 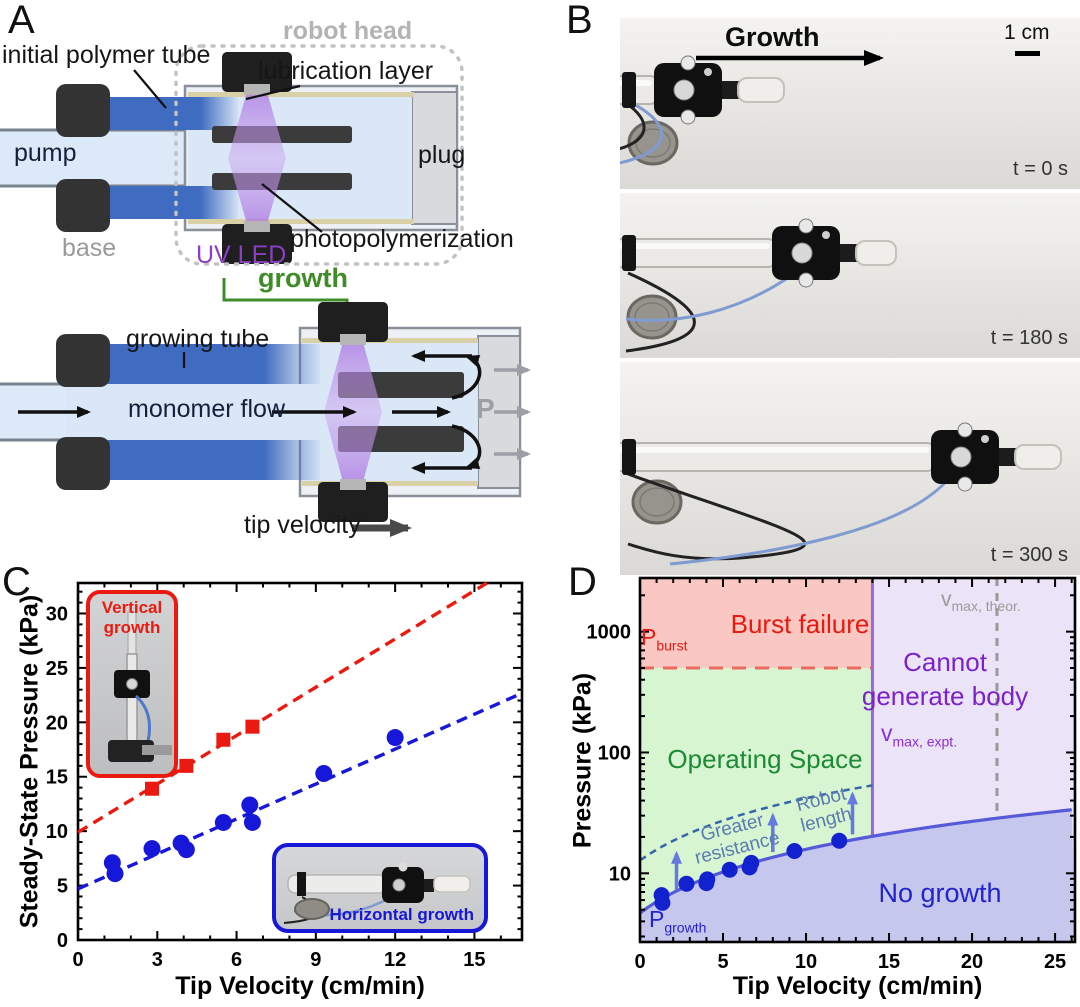 What do you see at coordinates (206, 409) in the screenshot?
I see `monomer-flow-label: monomer flow` at bounding box center [206, 409].